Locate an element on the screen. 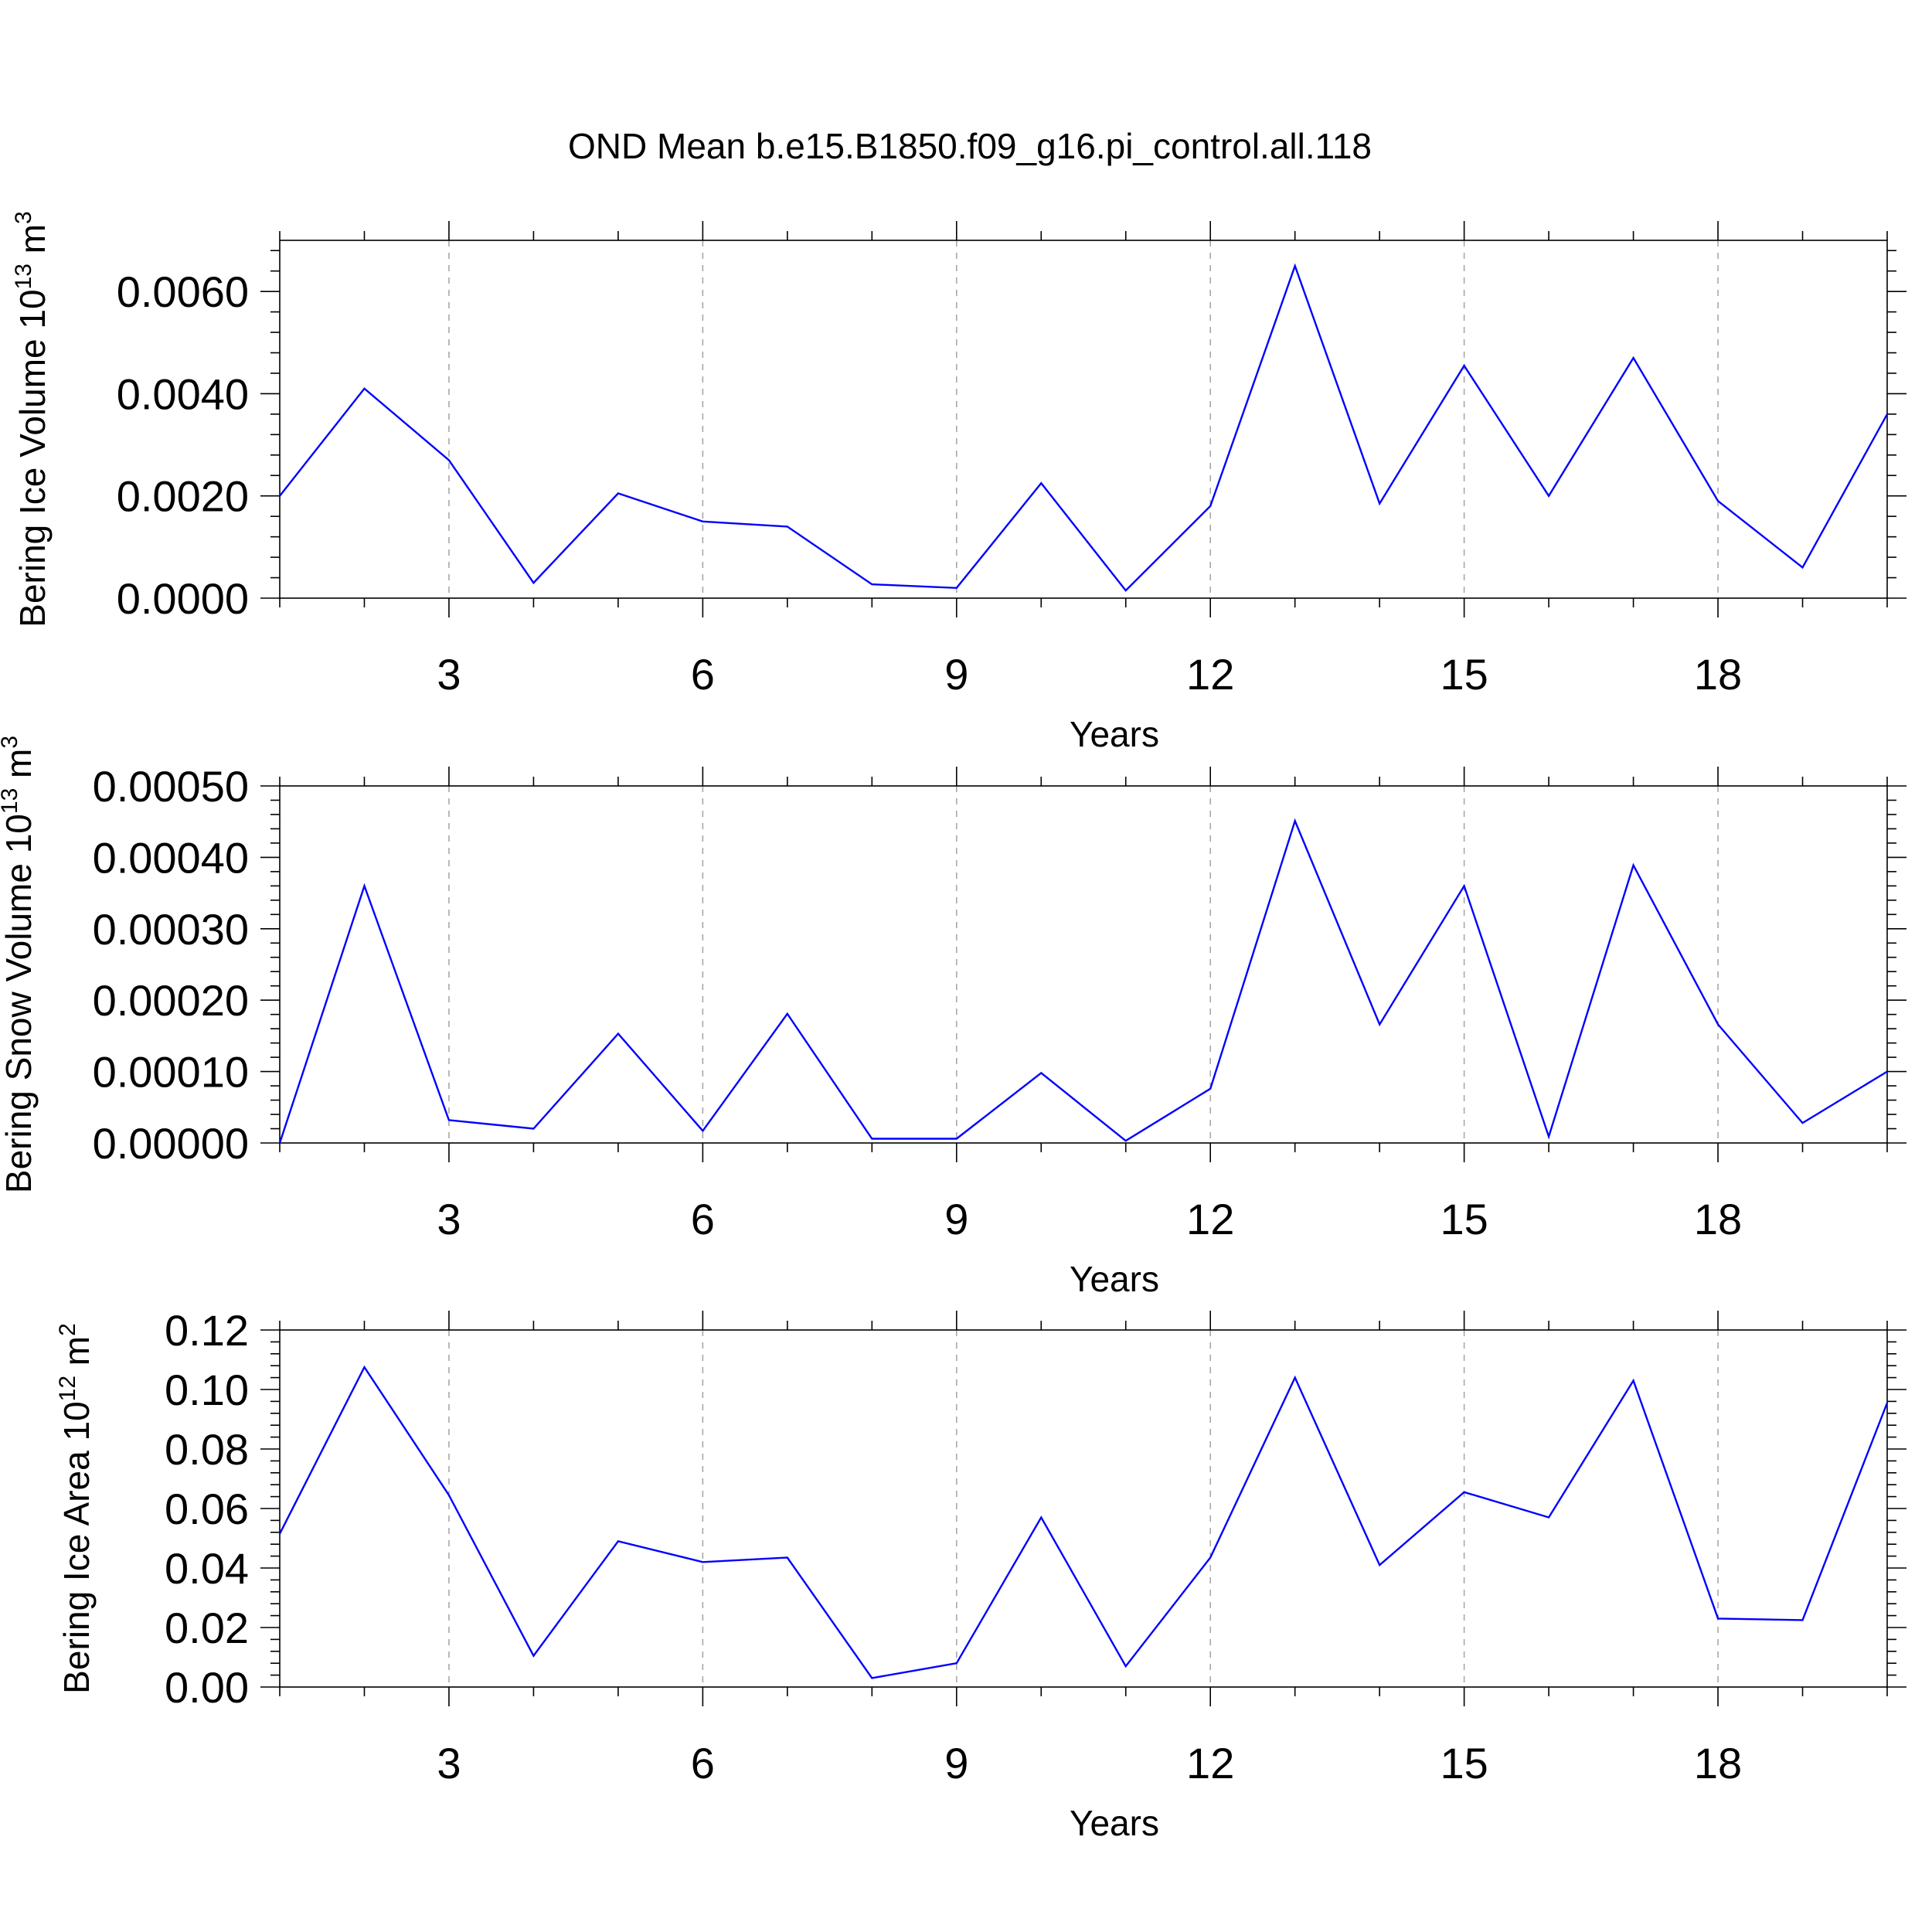  y-tick-label: 0.06 is located at coordinates (207, 1509).